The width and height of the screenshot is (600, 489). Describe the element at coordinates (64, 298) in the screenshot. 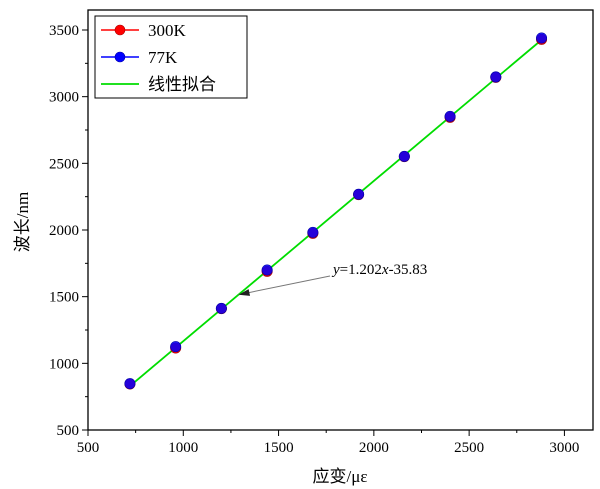

I see `y-tick-label: 1500` at that location.